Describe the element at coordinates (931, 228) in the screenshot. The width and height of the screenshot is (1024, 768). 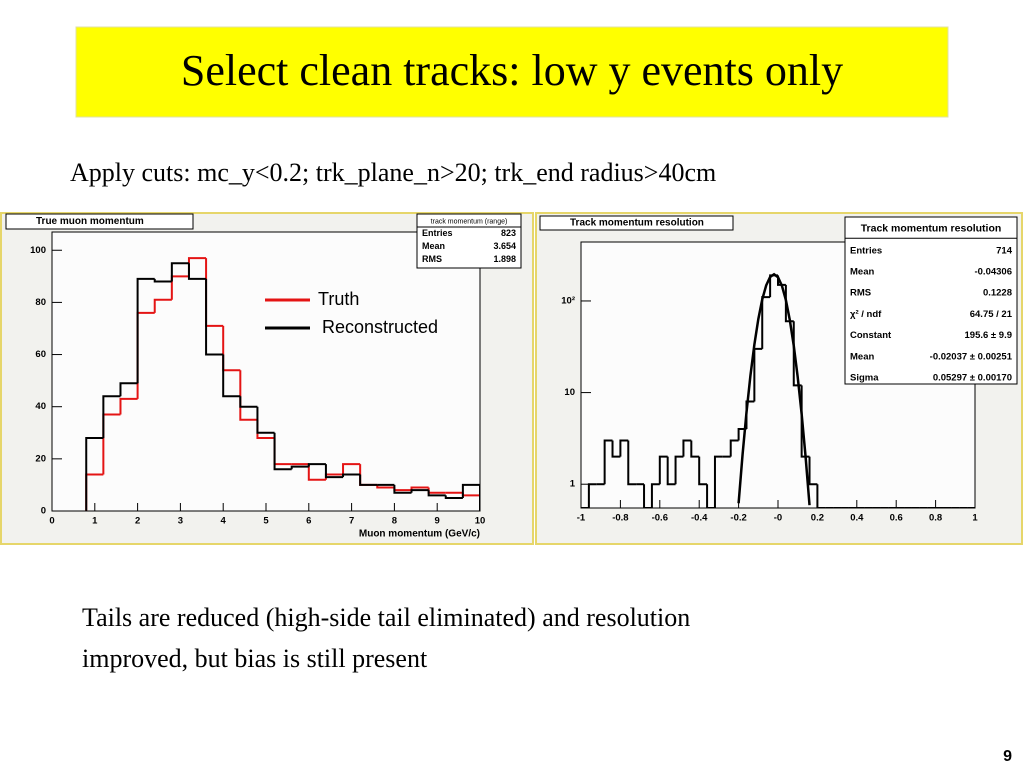
I see `stats-title: Track momentum resolution` at that location.